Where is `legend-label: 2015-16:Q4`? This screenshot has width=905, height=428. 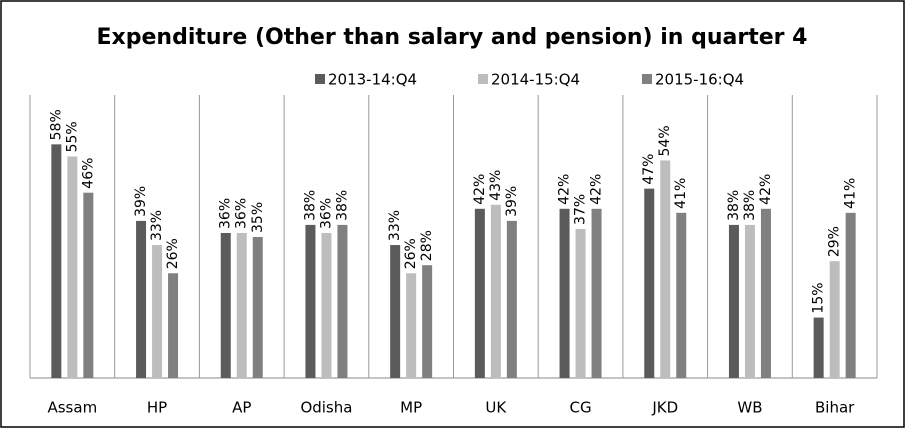
legend-label: 2015-16:Q4 is located at coordinates (699, 80).